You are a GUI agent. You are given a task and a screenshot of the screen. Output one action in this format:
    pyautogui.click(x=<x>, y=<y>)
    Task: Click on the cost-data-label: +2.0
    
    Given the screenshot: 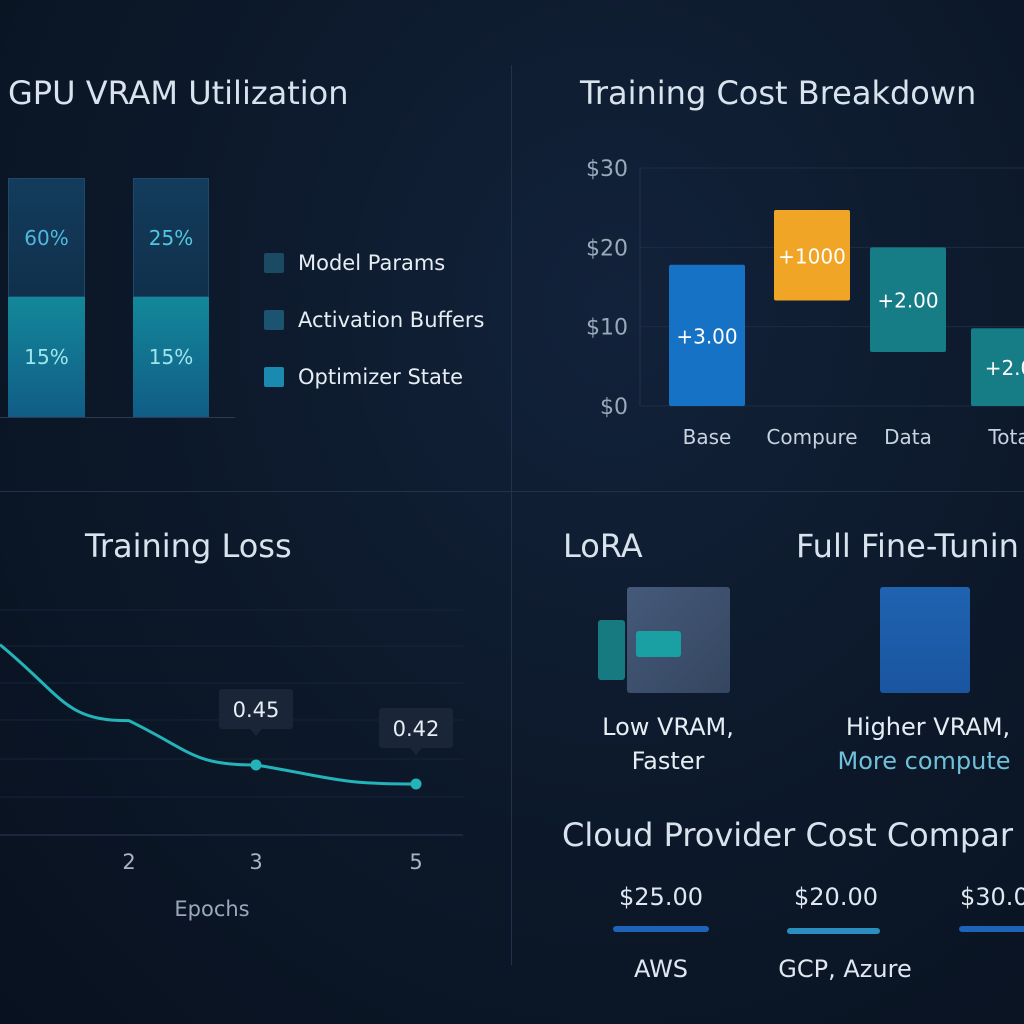 What is the action you would take?
    pyautogui.click(x=1004, y=368)
    